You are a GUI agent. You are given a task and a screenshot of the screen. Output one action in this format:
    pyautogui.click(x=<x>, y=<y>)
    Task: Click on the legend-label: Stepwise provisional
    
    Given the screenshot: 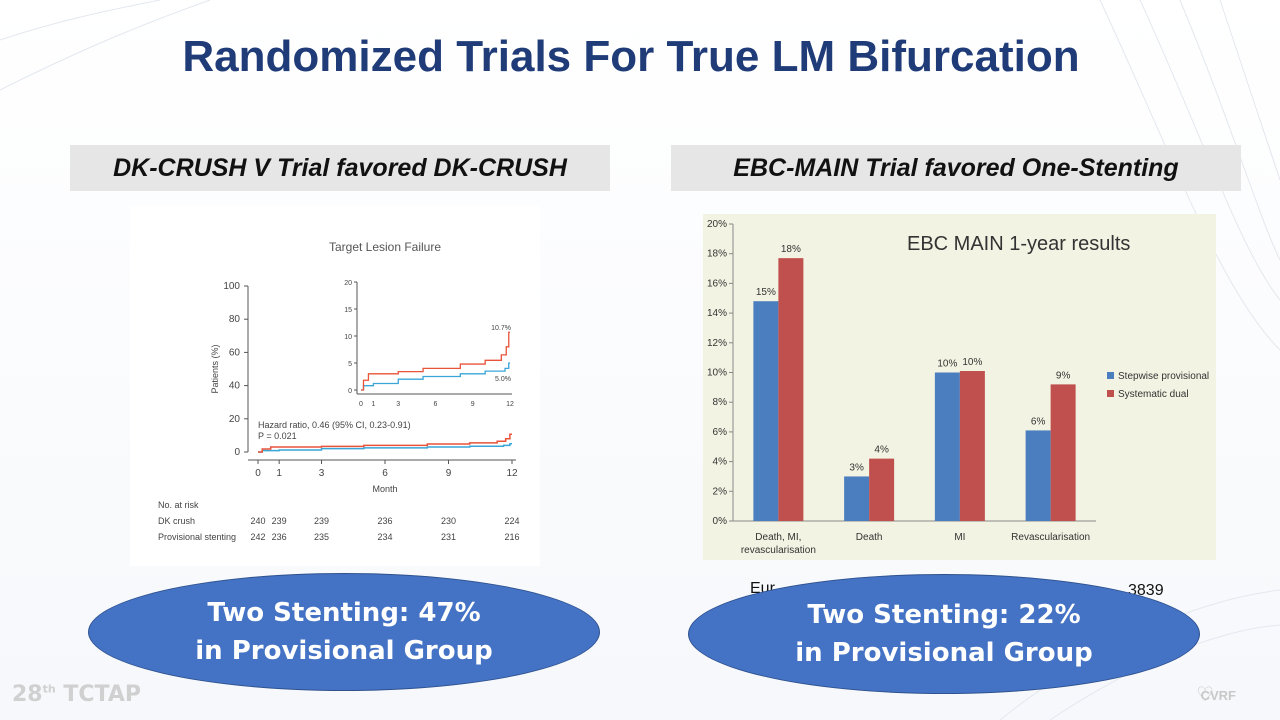 What is the action you would take?
    pyautogui.click(x=1163, y=376)
    